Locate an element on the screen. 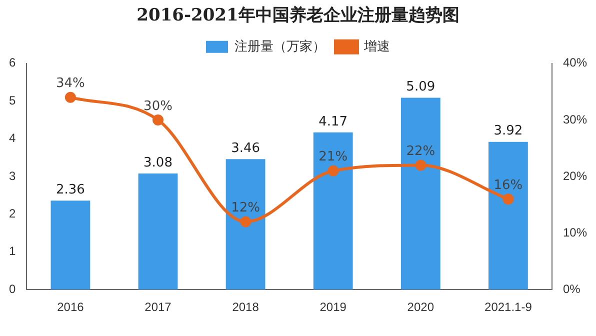 The width and height of the screenshot is (596, 336). data-label: 5.09 is located at coordinates (421, 87).